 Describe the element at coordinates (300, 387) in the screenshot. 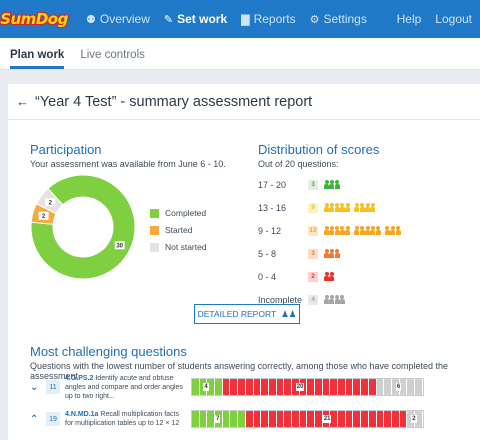

I see `incorrect-count-label: 20` at that location.